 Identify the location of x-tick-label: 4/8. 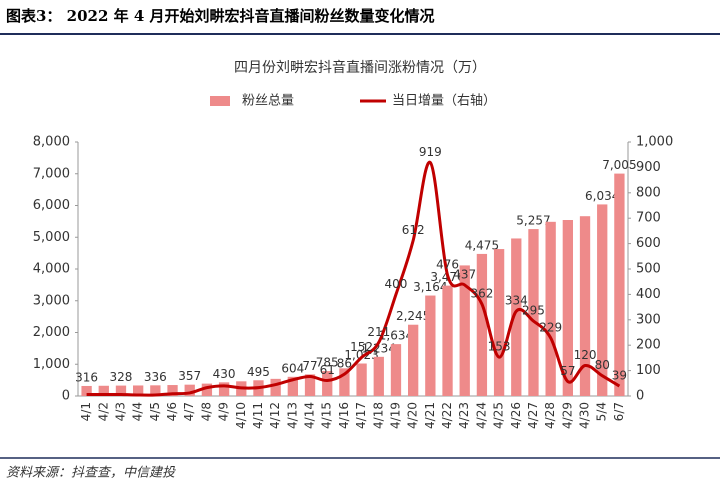
(206, 411).